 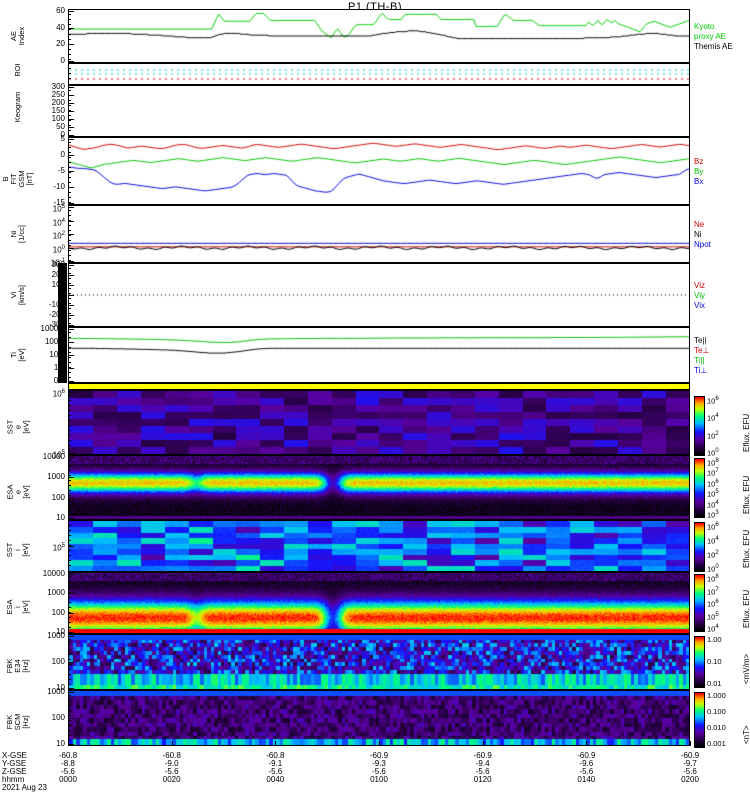 I want to click on axis-value: -60.9, so click(x=690, y=755).